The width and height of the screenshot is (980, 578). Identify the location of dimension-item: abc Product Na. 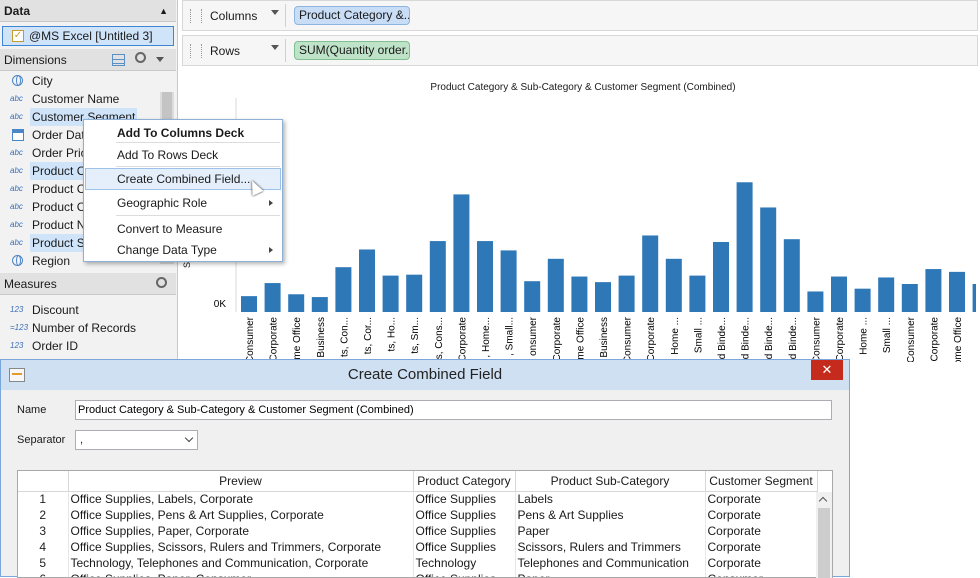
(80, 225).